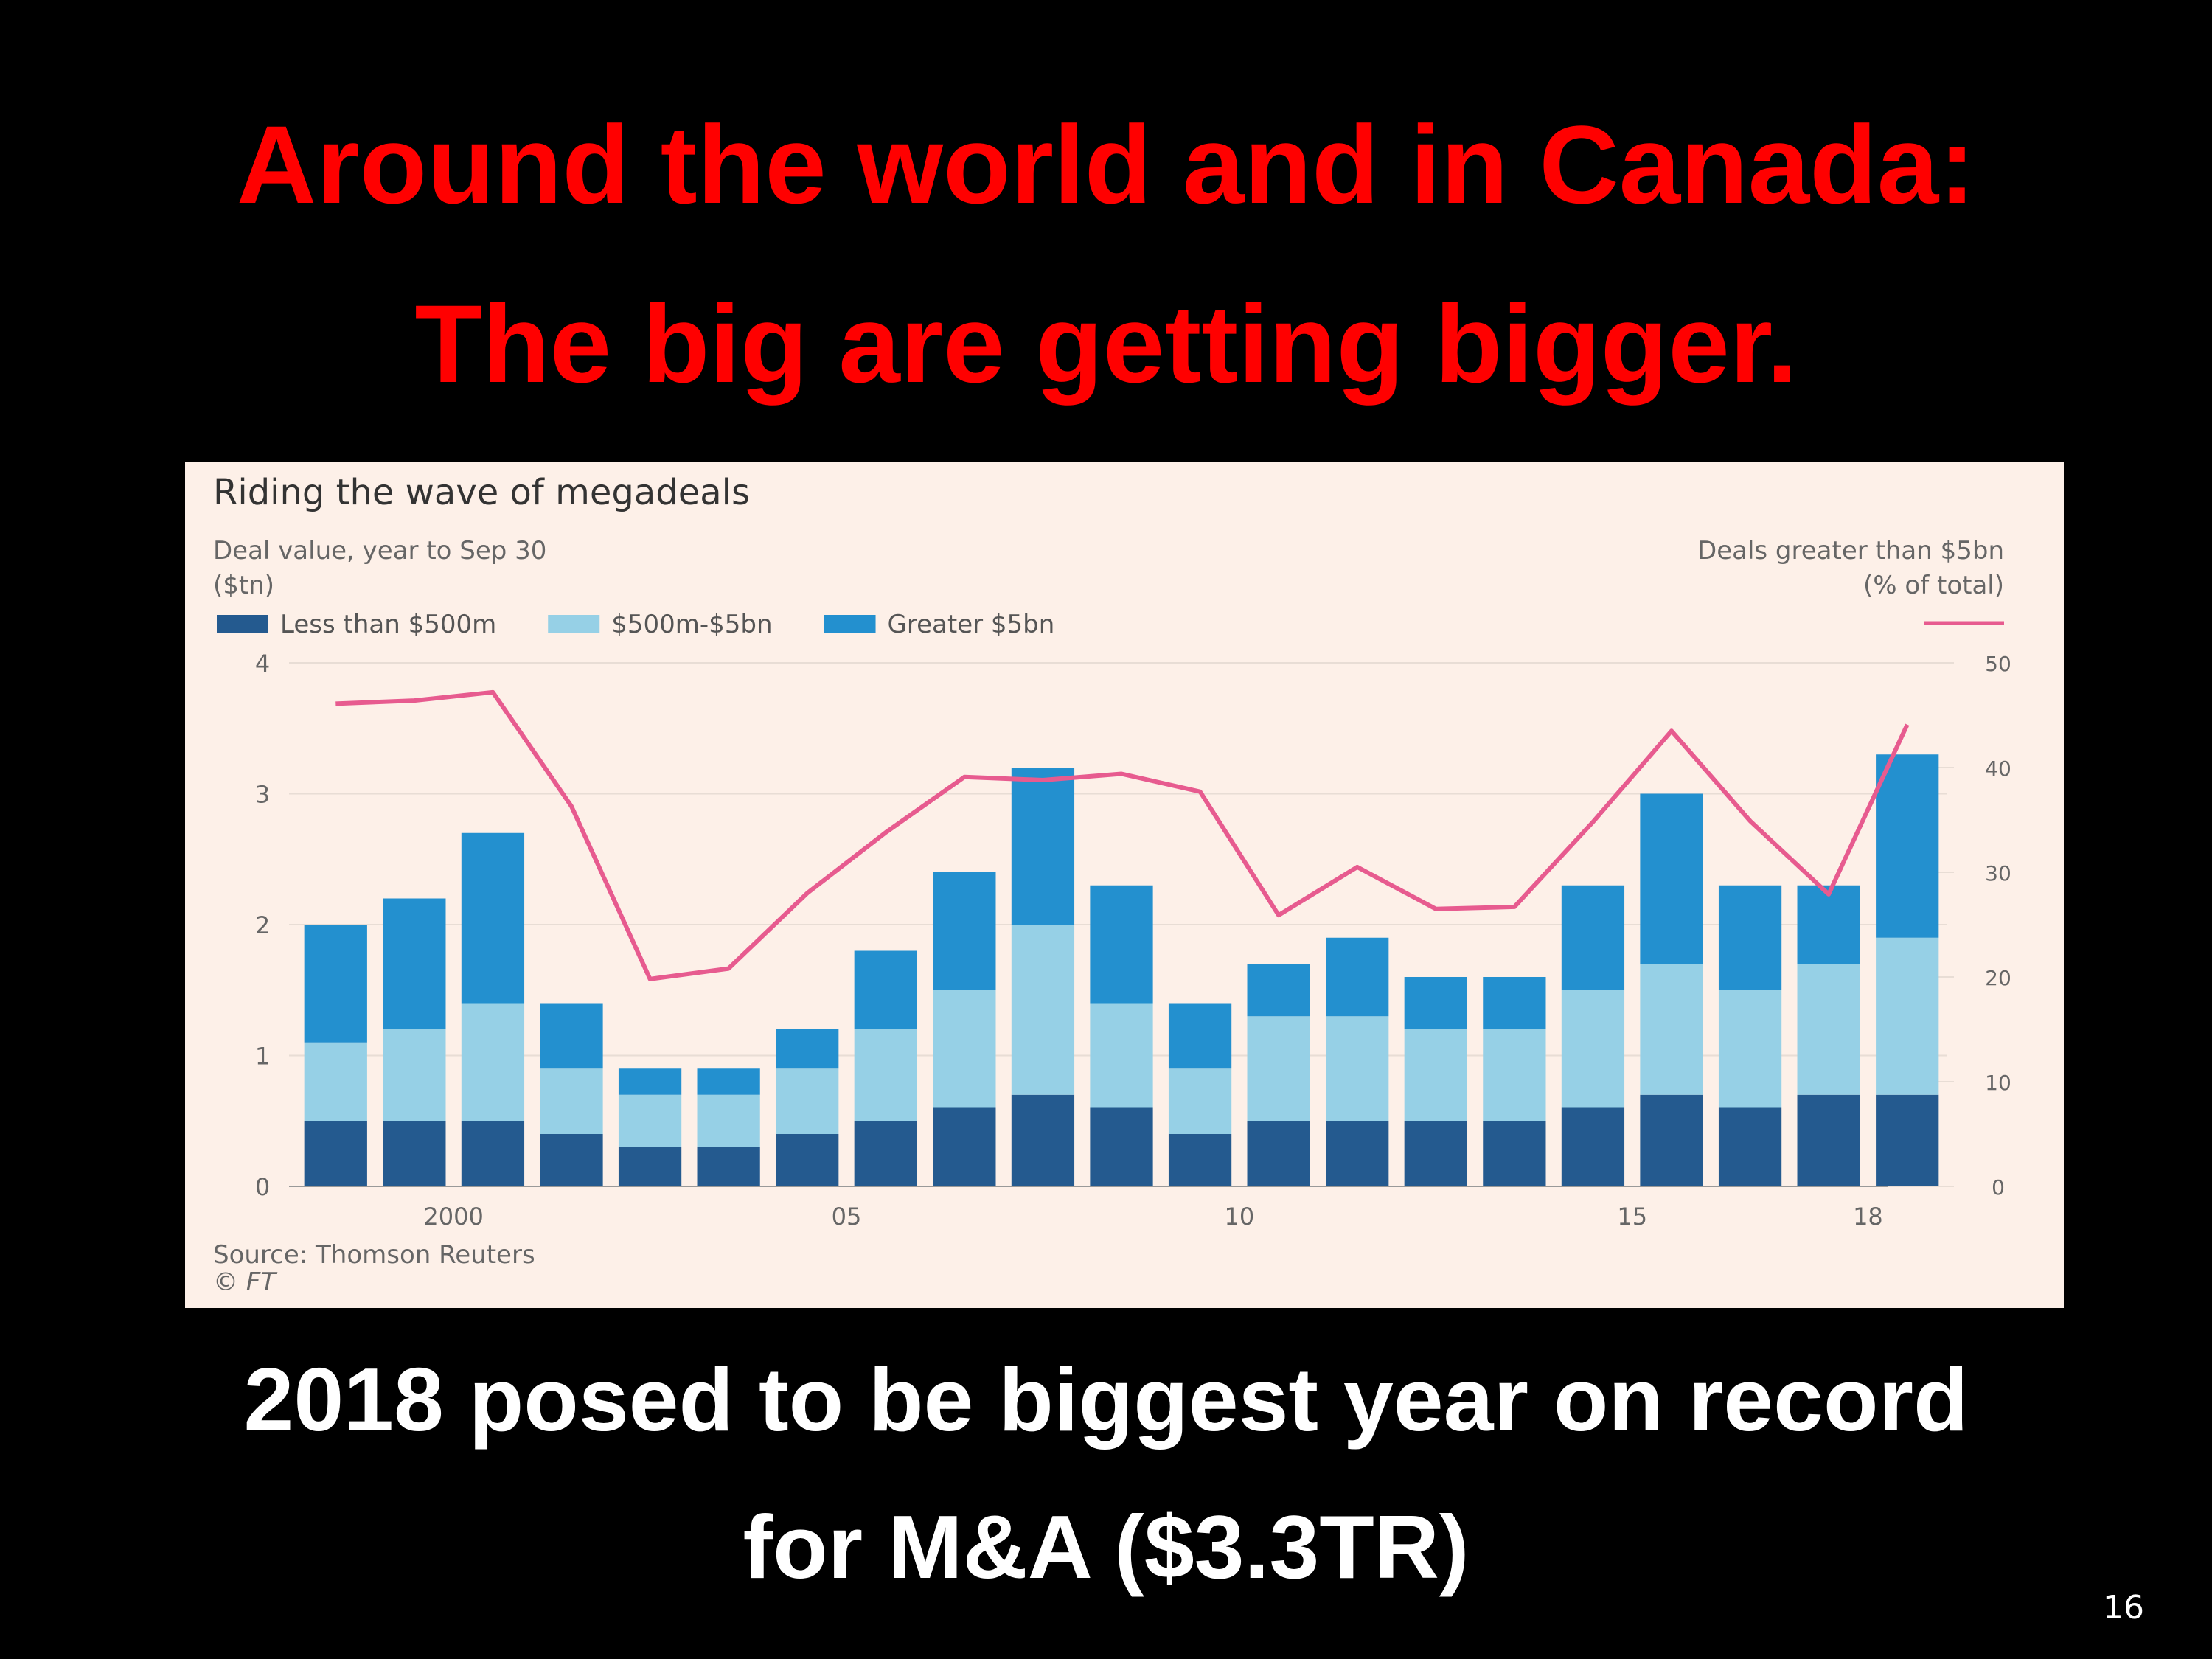 The image size is (2212, 1659). I want to click on caption: 2018 posed to be biggest year on record, so click(1105, 1399).